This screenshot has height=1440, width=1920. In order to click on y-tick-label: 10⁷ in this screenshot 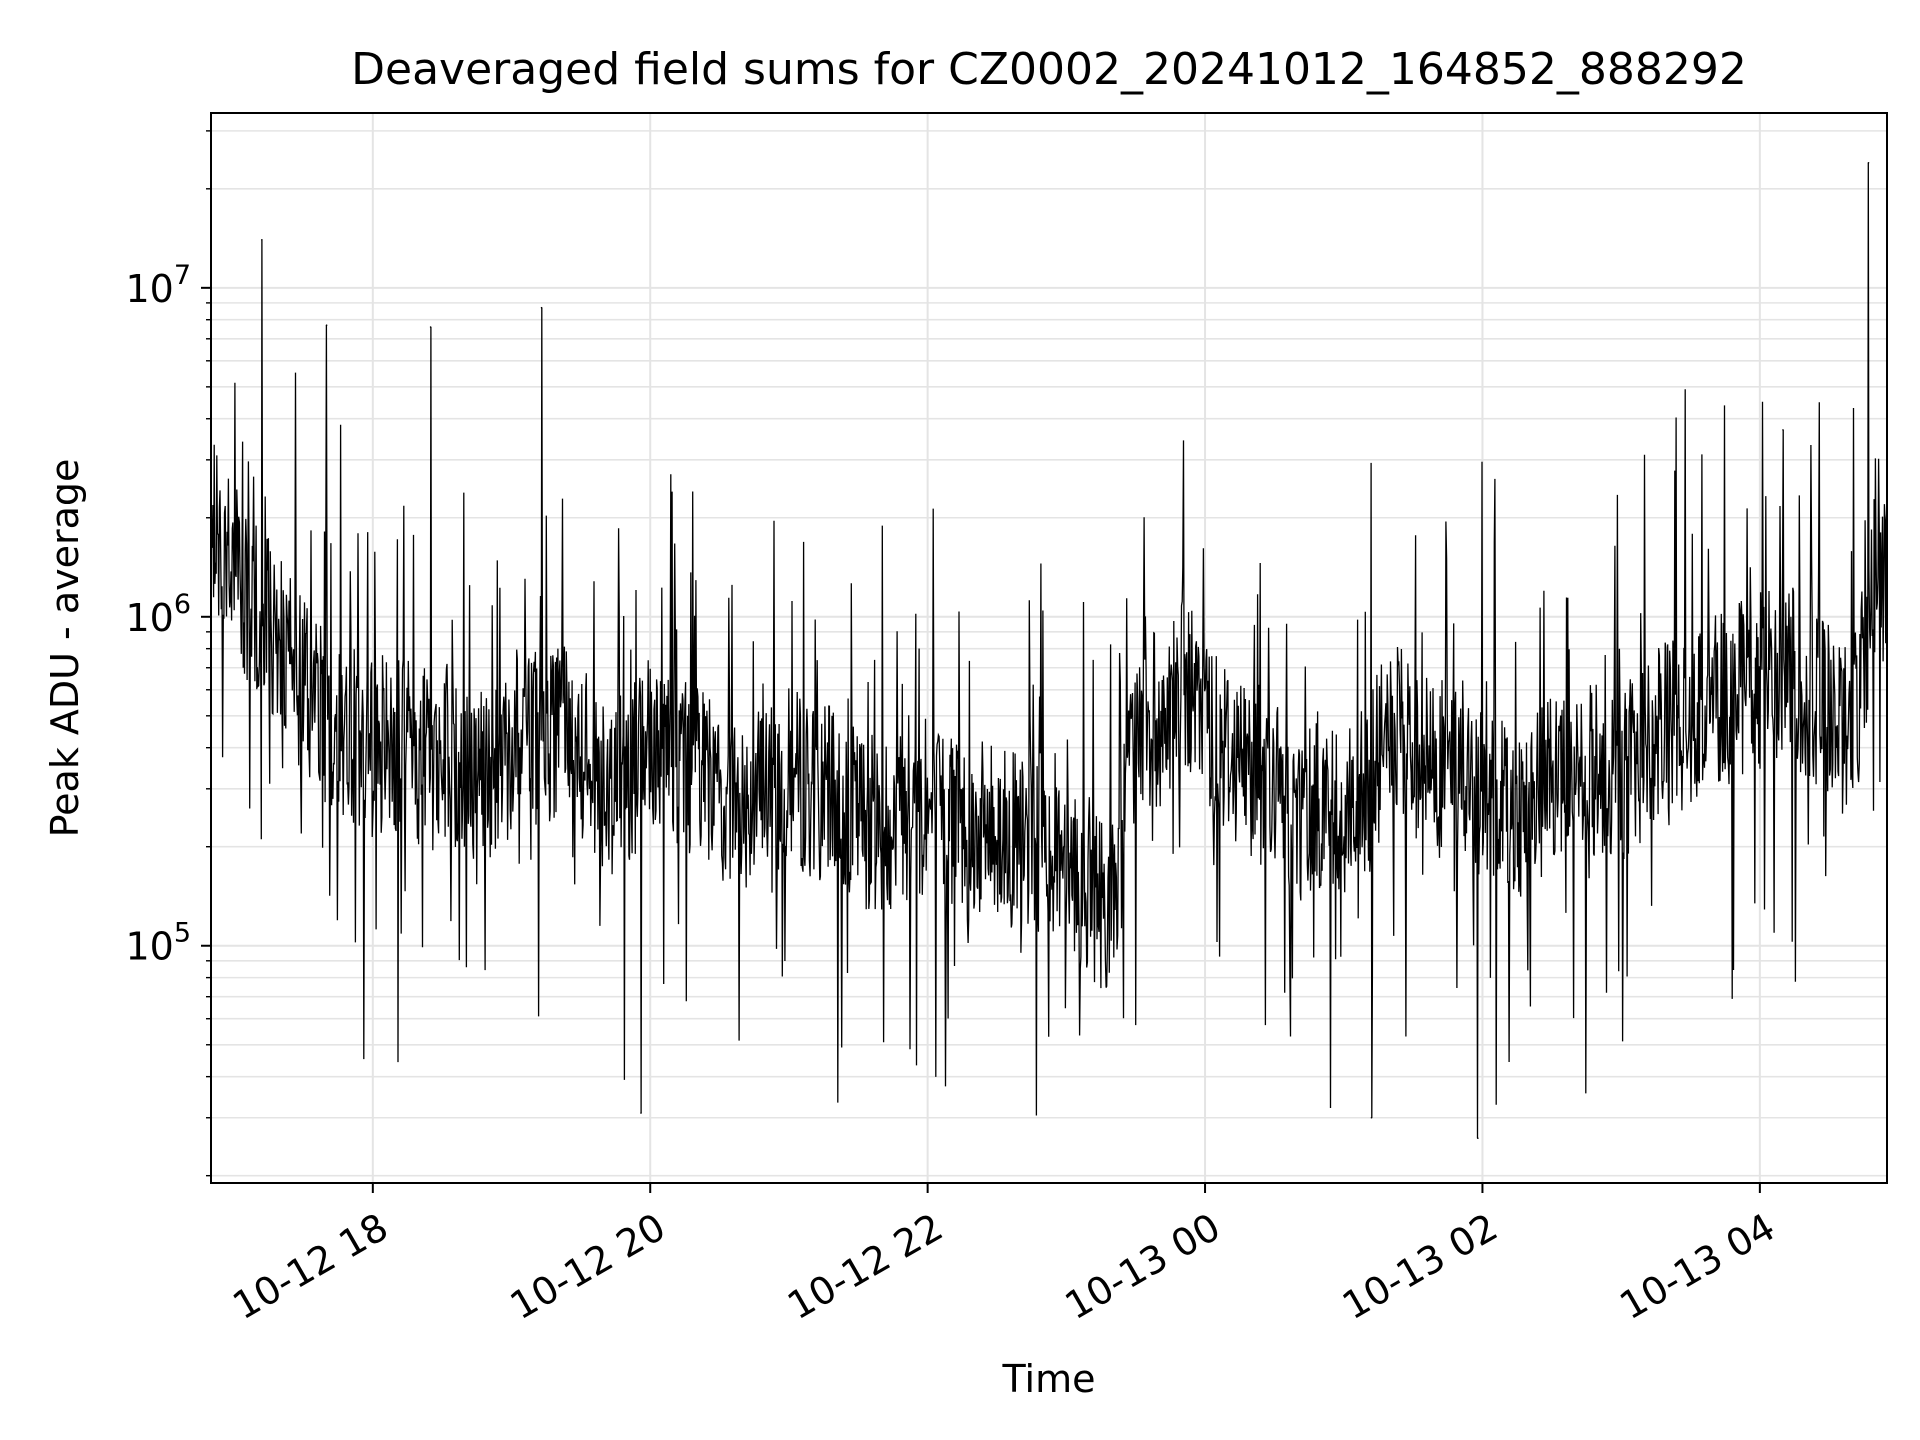, I will do `click(158, 285)`.